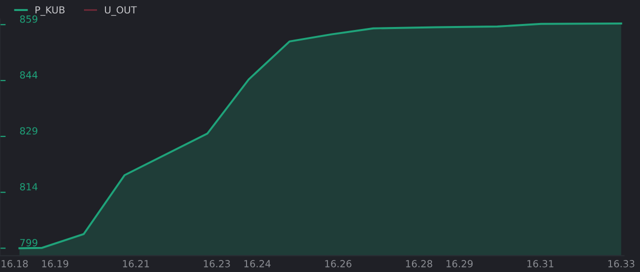 The width and height of the screenshot is (640, 272). Describe the element at coordinates (29, 19) in the screenshot. I see `y-tick-label: 859` at that location.